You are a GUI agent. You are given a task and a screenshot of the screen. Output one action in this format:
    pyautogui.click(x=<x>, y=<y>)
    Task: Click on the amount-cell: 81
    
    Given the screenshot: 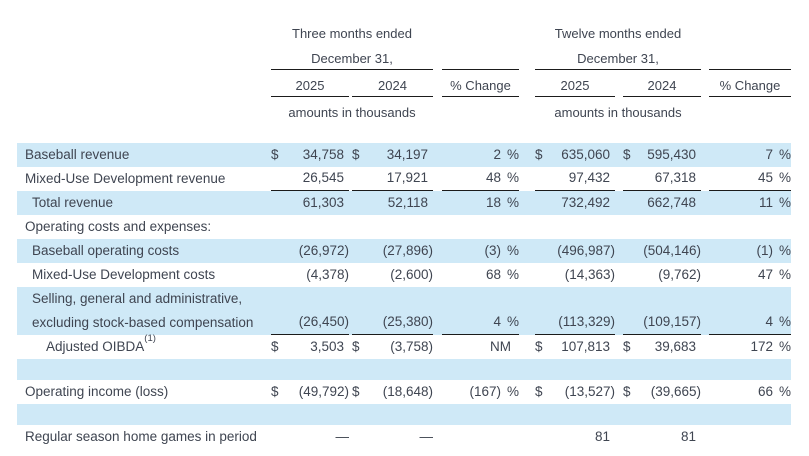 What is the action you would take?
    pyautogui.click(x=658, y=437)
    